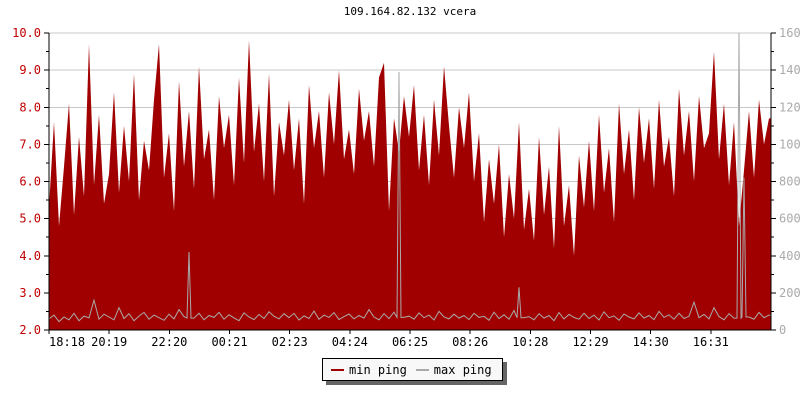 Image resolution: width=800 pixels, height=400 pixels. What do you see at coordinates (410, 11) in the screenshot?
I see `chart-title: 109.164.82.132 vcera` at bounding box center [410, 11].